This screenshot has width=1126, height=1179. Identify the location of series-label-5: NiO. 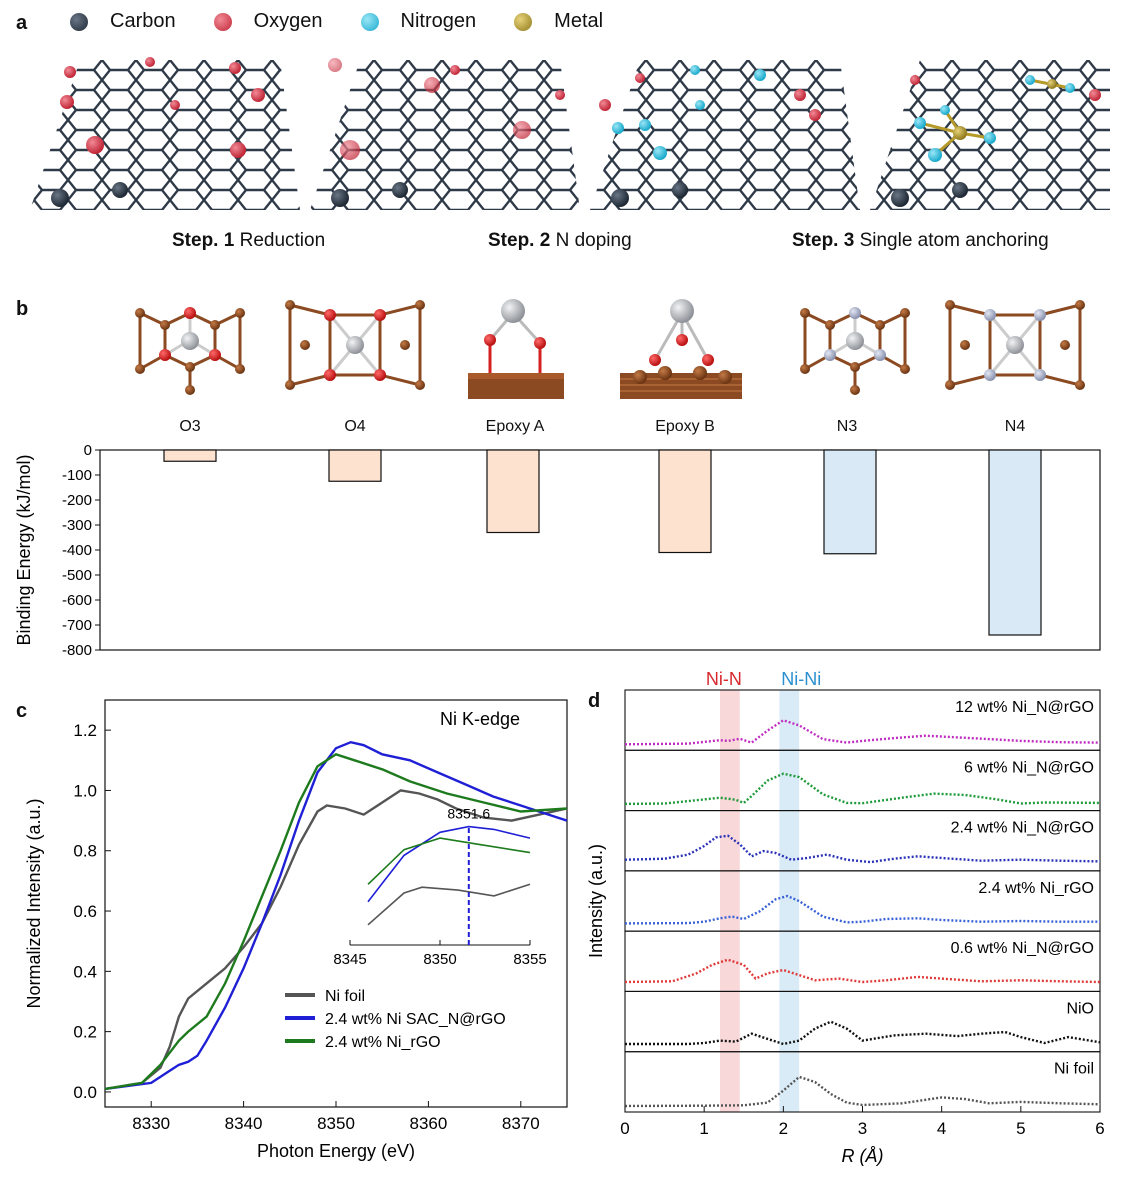
(1080, 1008).